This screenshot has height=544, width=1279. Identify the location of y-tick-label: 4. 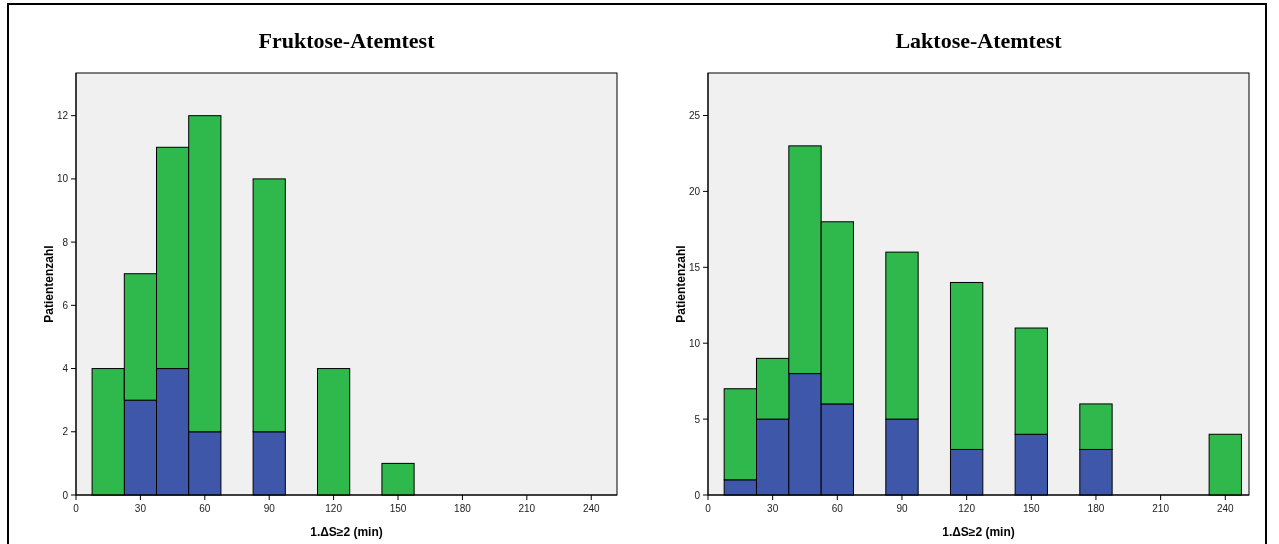
(65, 369).